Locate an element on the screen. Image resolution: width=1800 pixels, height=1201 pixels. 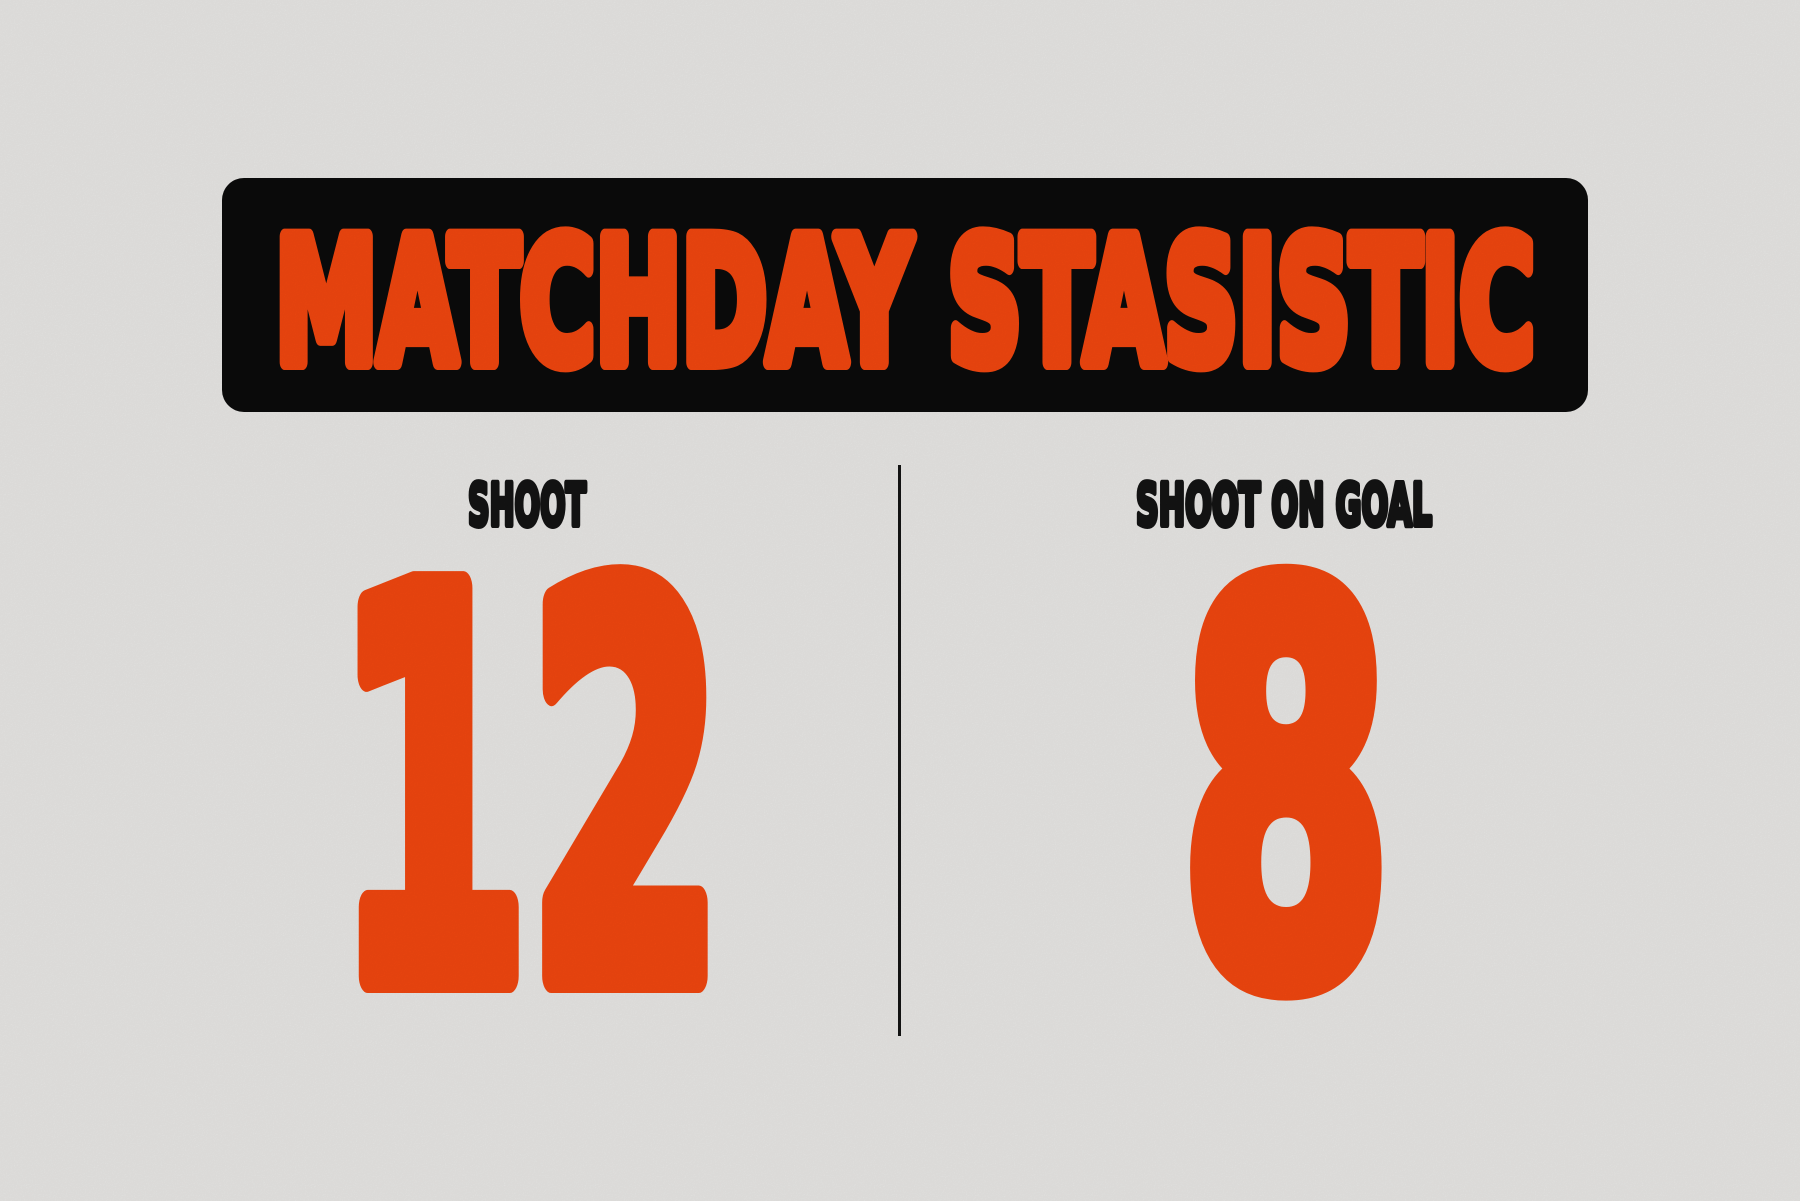
stat-value-shoot-on-goal: 8 is located at coordinates (1286, 792).